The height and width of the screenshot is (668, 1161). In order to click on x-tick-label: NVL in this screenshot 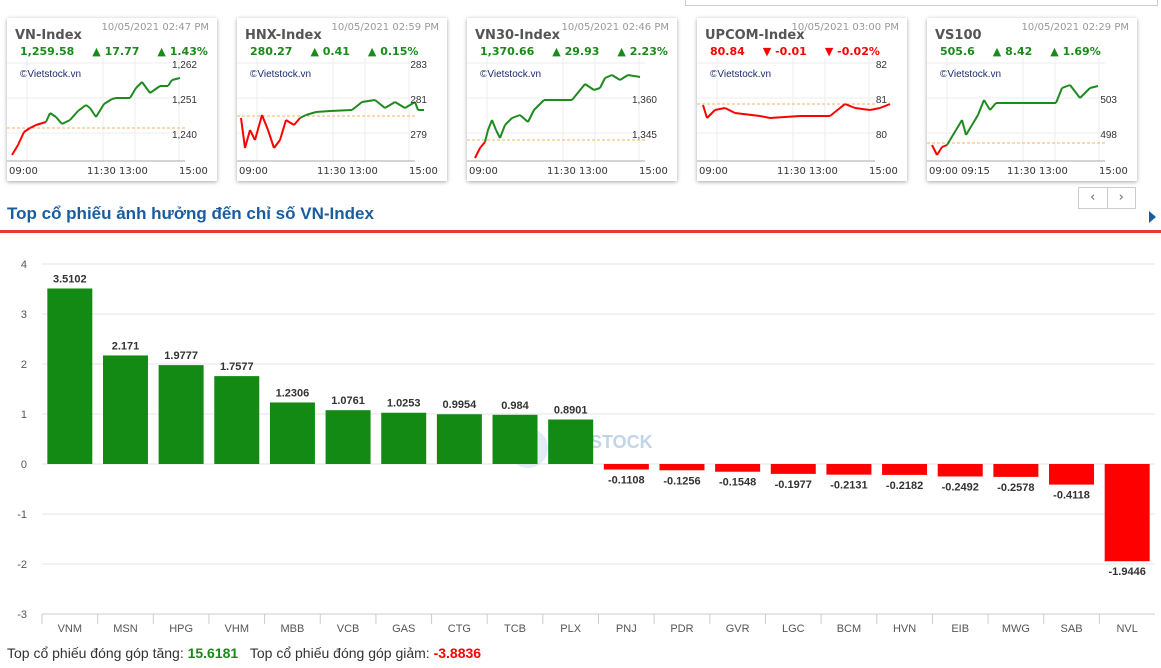, I will do `click(1126, 629)`.